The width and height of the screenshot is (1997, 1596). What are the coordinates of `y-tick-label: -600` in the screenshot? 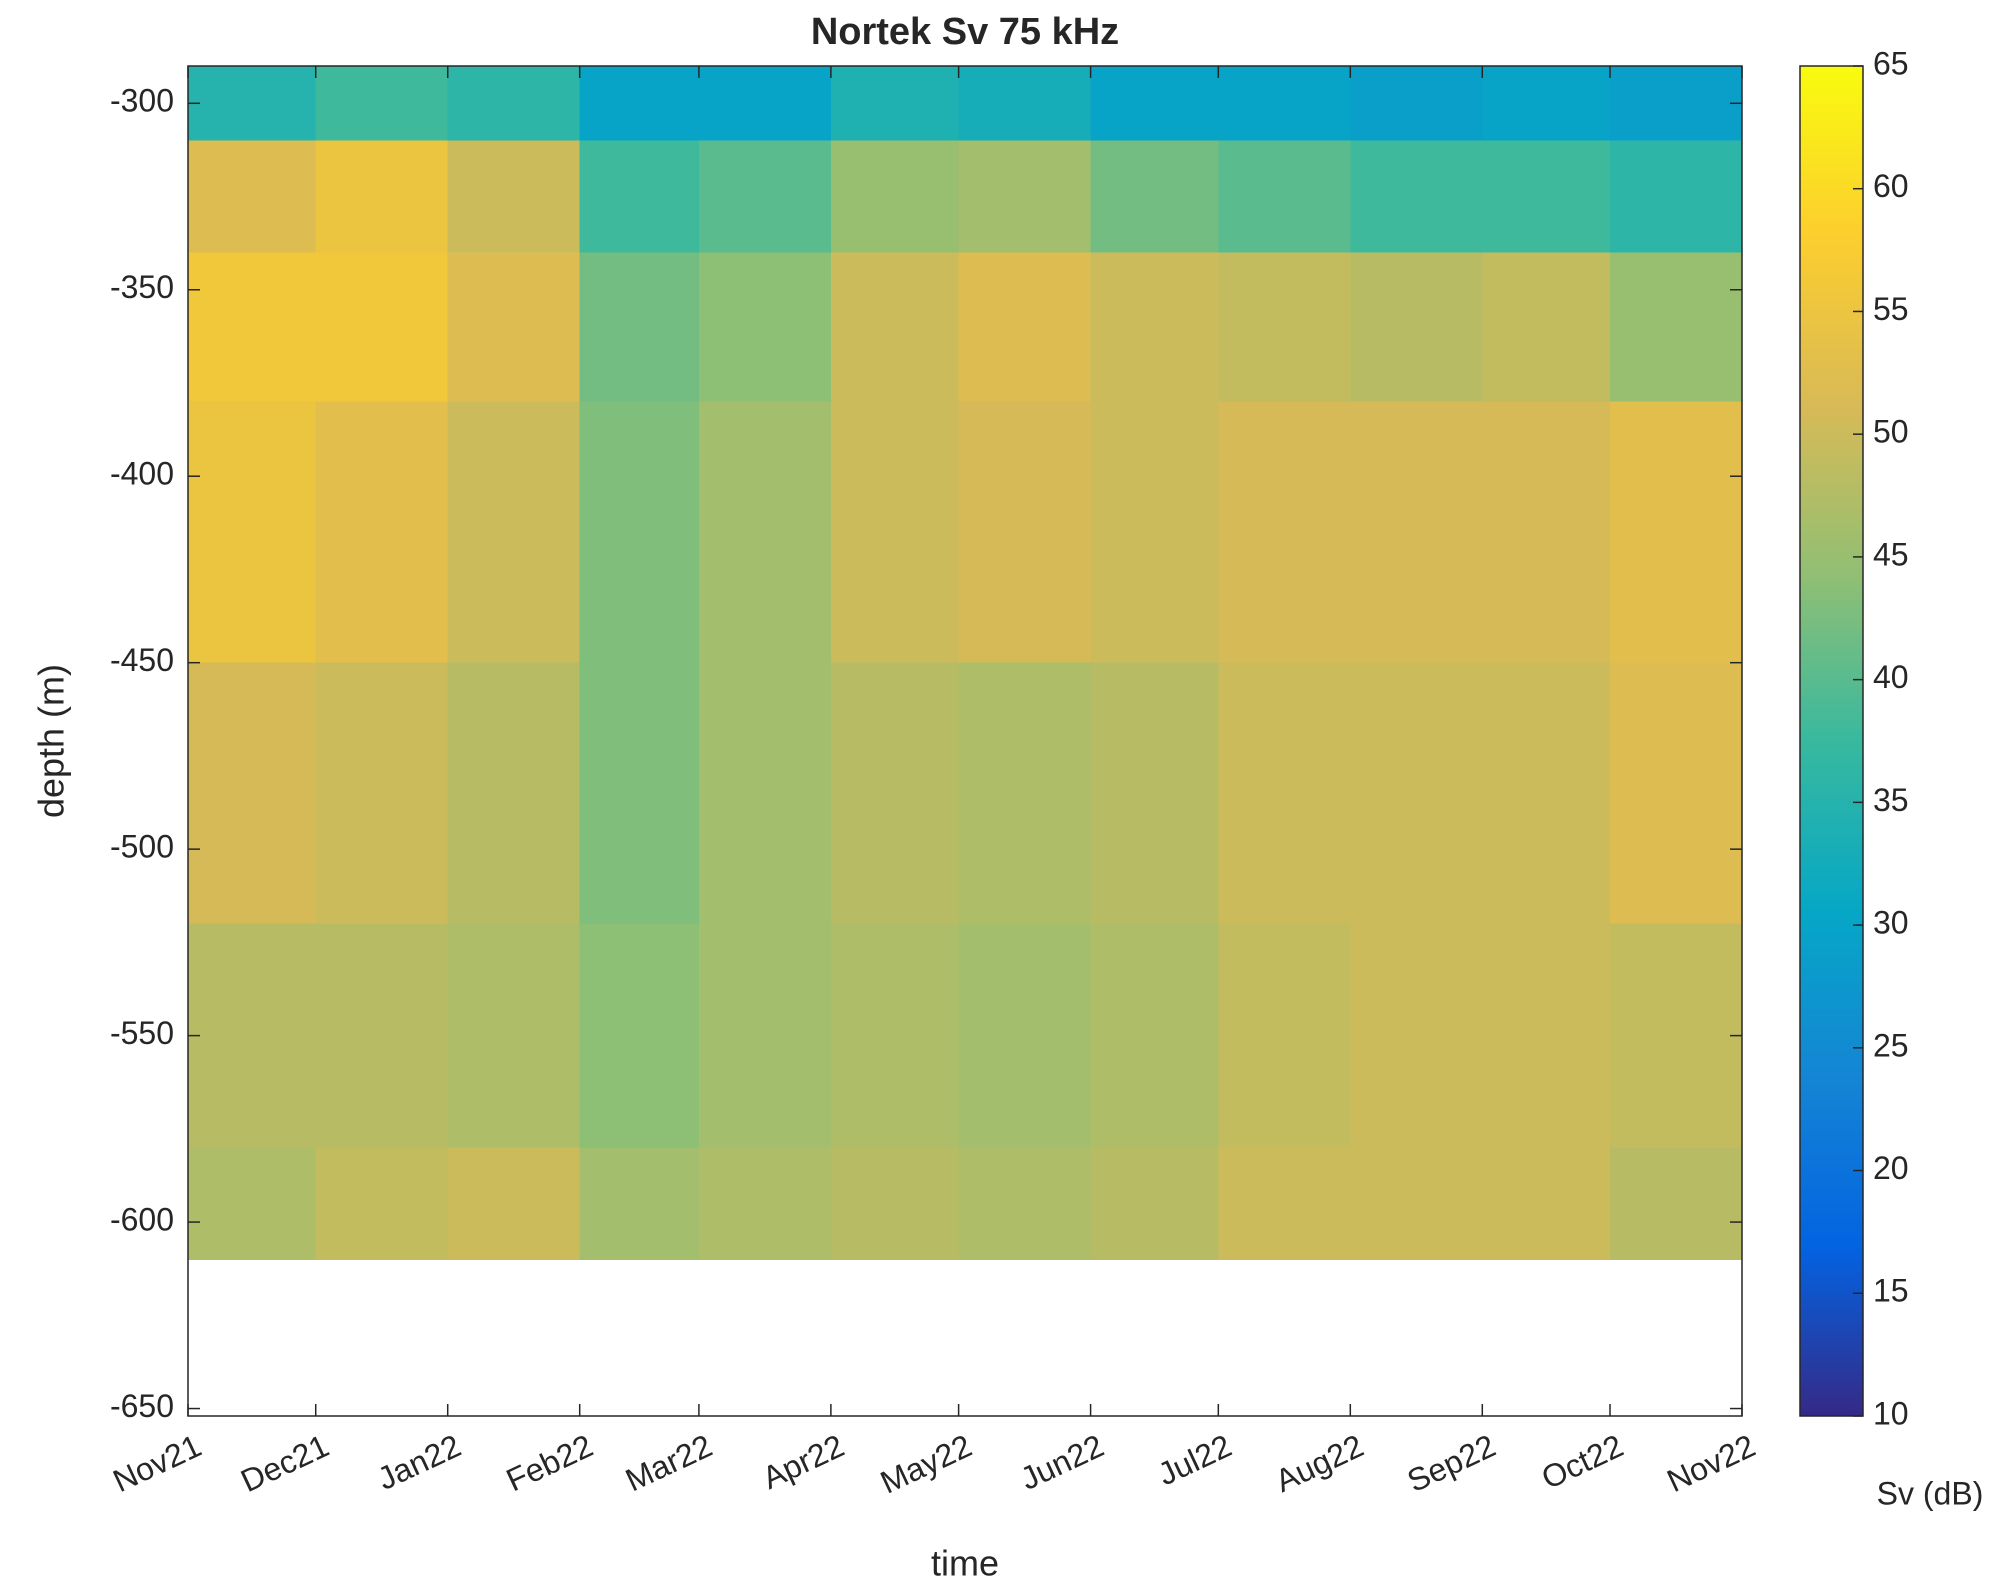 It's located at (142, 1220).